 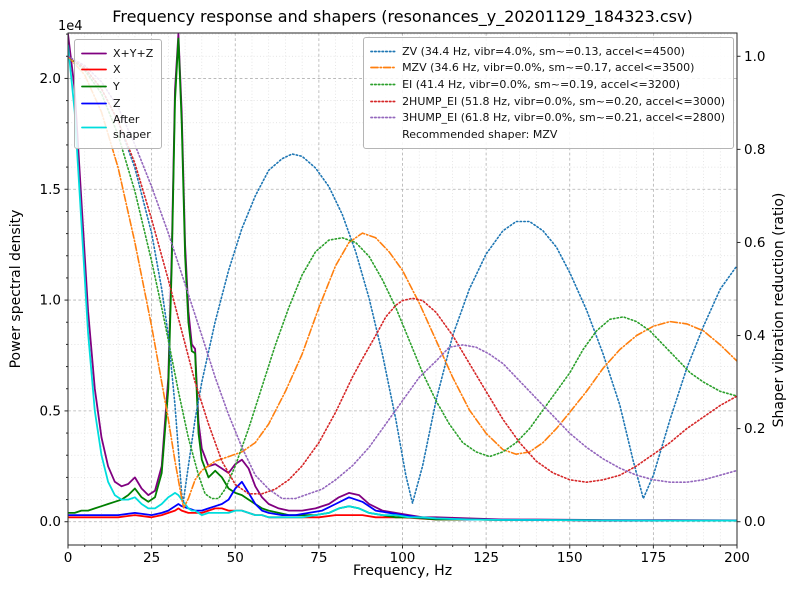 What do you see at coordinates (754, 522) in the screenshot?
I see `y-right-tick-label: 0.0` at bounding box center [754, 522].